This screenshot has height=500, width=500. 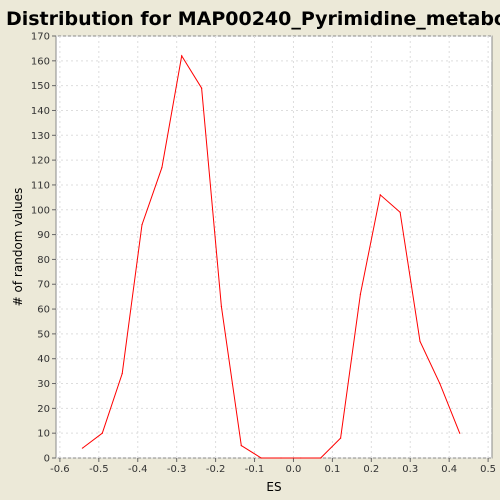 I want to click on x-tick-label: 0.0, so click(x=294, y=469).